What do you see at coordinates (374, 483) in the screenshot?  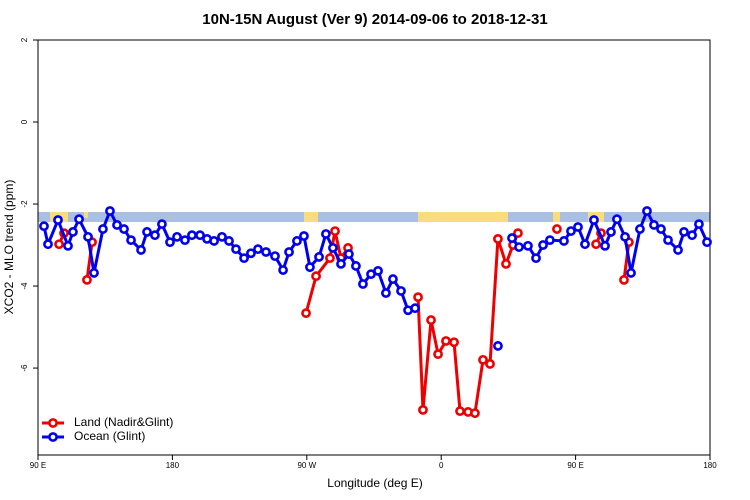 I see `x-axis-label: Longitude (deg E)` at bounding box center [374, 483].